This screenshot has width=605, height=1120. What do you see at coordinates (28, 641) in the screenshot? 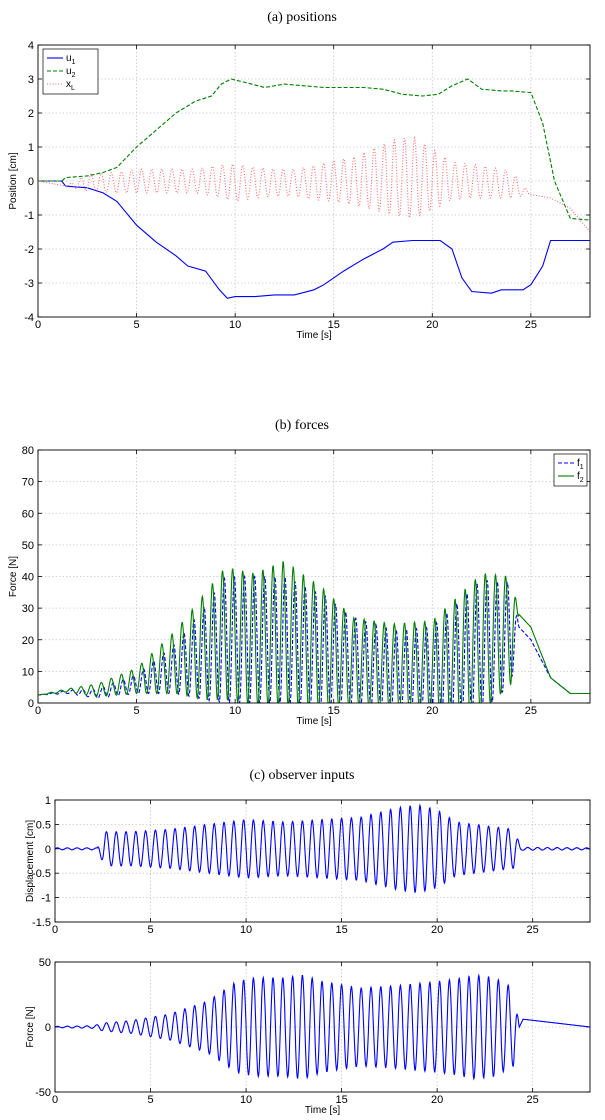
I see `y-tick-label: 20` at bounding box center [28, 641].